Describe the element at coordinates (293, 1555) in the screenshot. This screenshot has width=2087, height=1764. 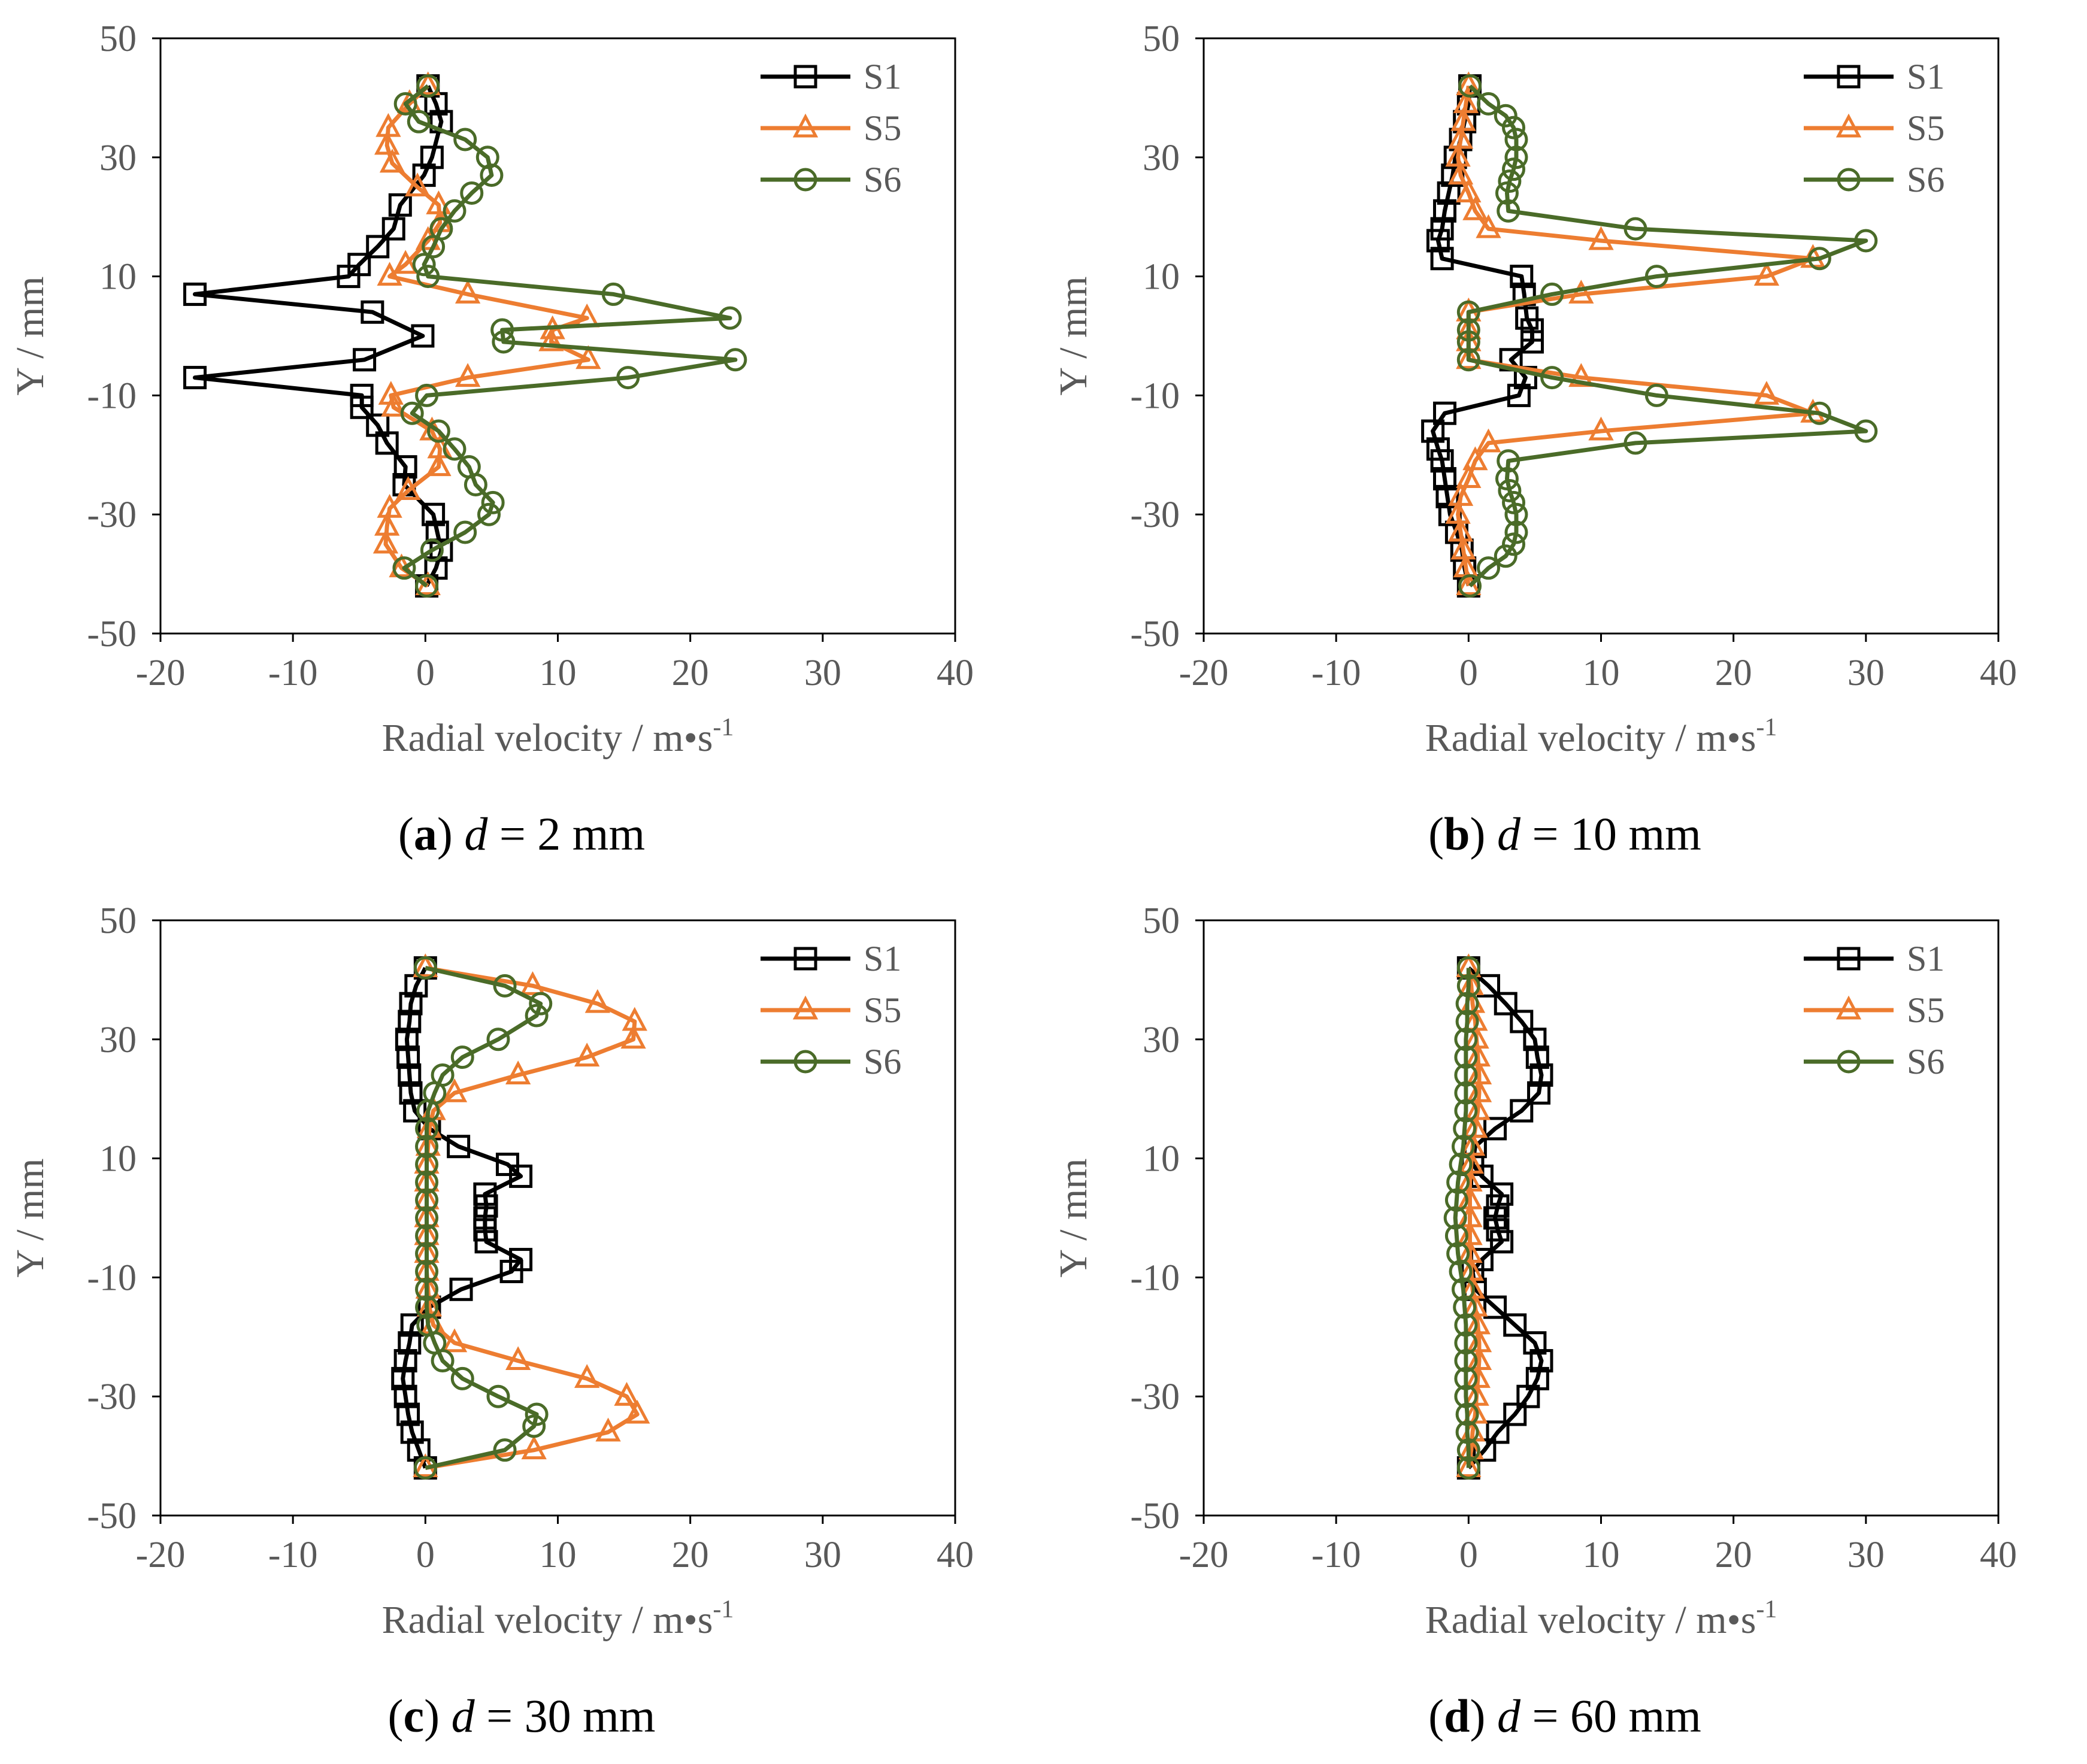
I see `x-tick-label: -10` at that location.